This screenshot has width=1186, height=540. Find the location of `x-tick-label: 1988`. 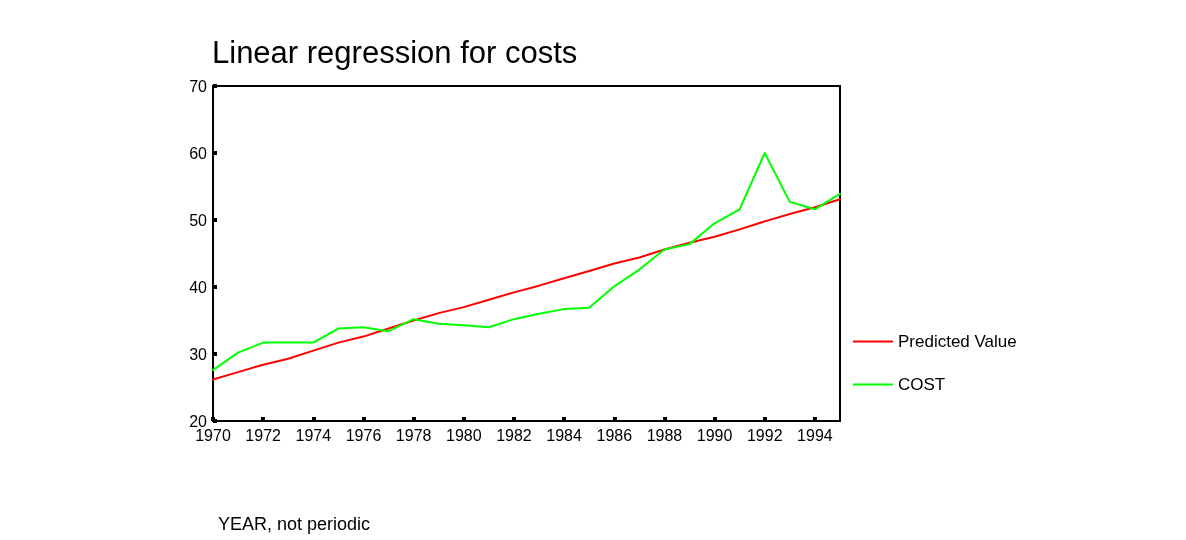

x-tick-label: 1988 is located at coordinates (664, 435).